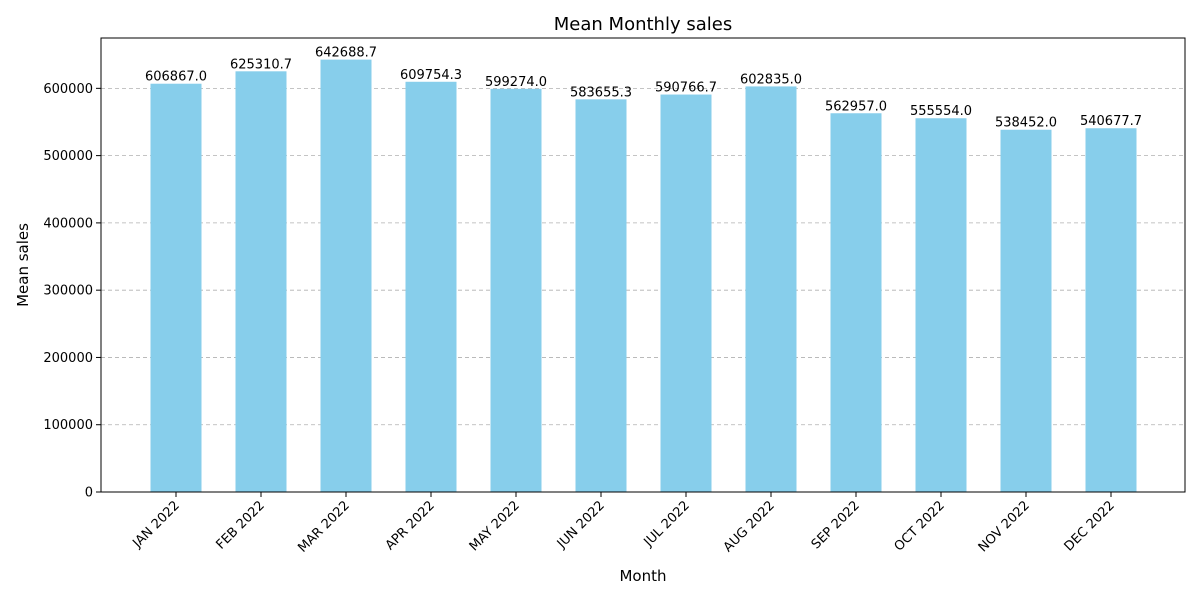  I want to click on bar-data-label: 602835.0, so click(771, 79).